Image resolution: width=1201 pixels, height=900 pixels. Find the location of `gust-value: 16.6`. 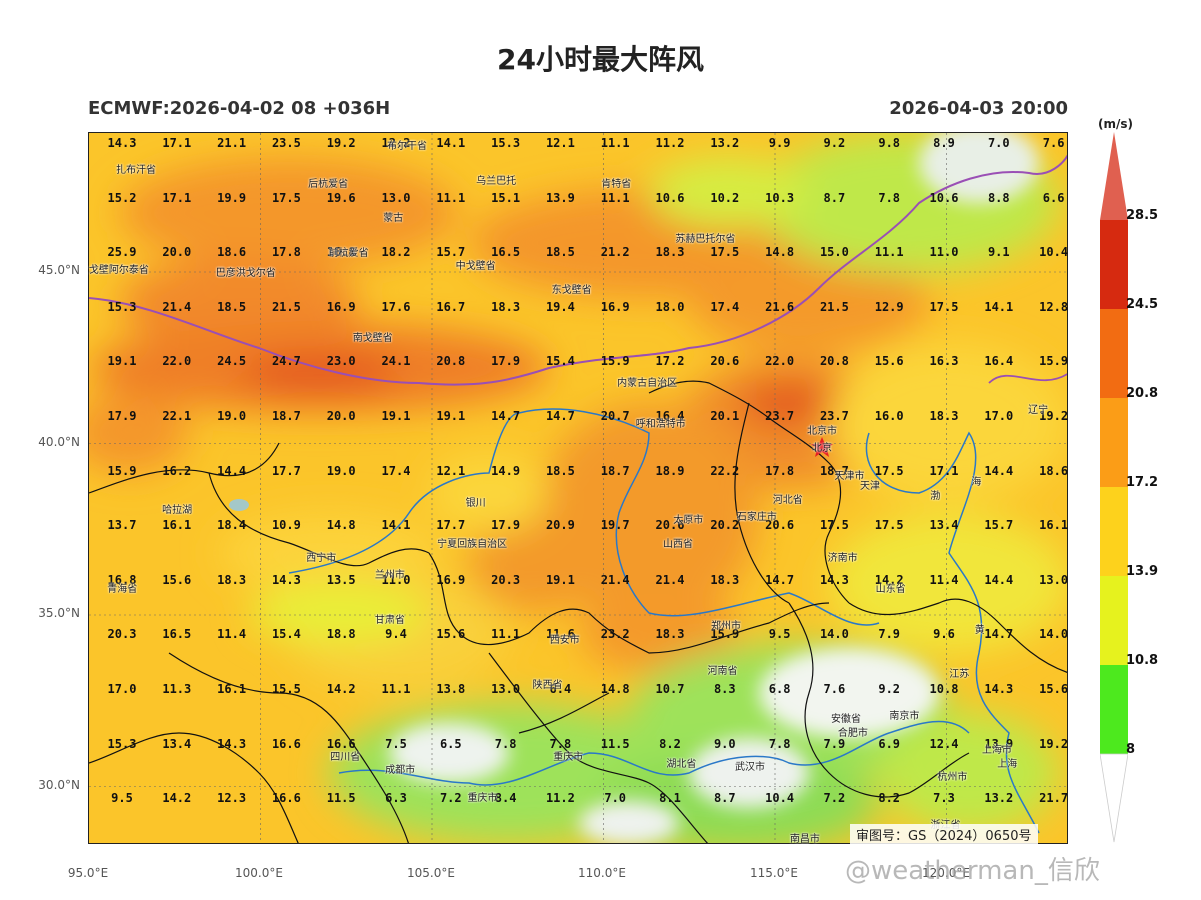

gust-value: 16.6 is located at coordinates (341, 743).